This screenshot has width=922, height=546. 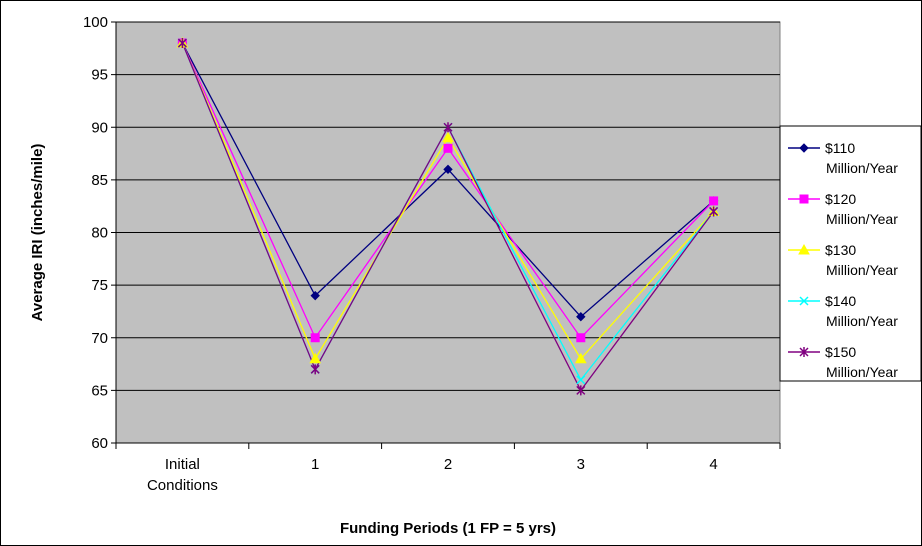 What do you see at coordinates (861, 362) in the screenshot?
I see `legend-label: $150 Million/Year` at bounding box center [861, 362].